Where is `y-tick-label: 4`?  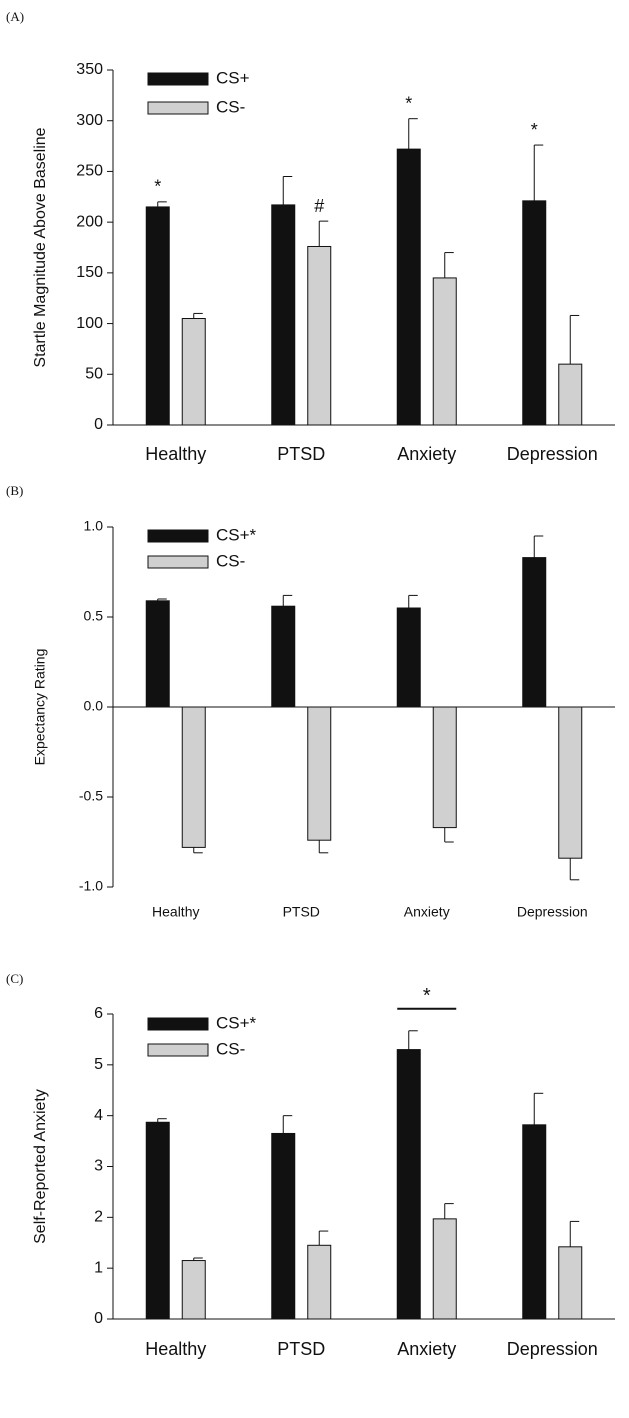 y-tick-label: 4 is located at coordinates (98, 1115).